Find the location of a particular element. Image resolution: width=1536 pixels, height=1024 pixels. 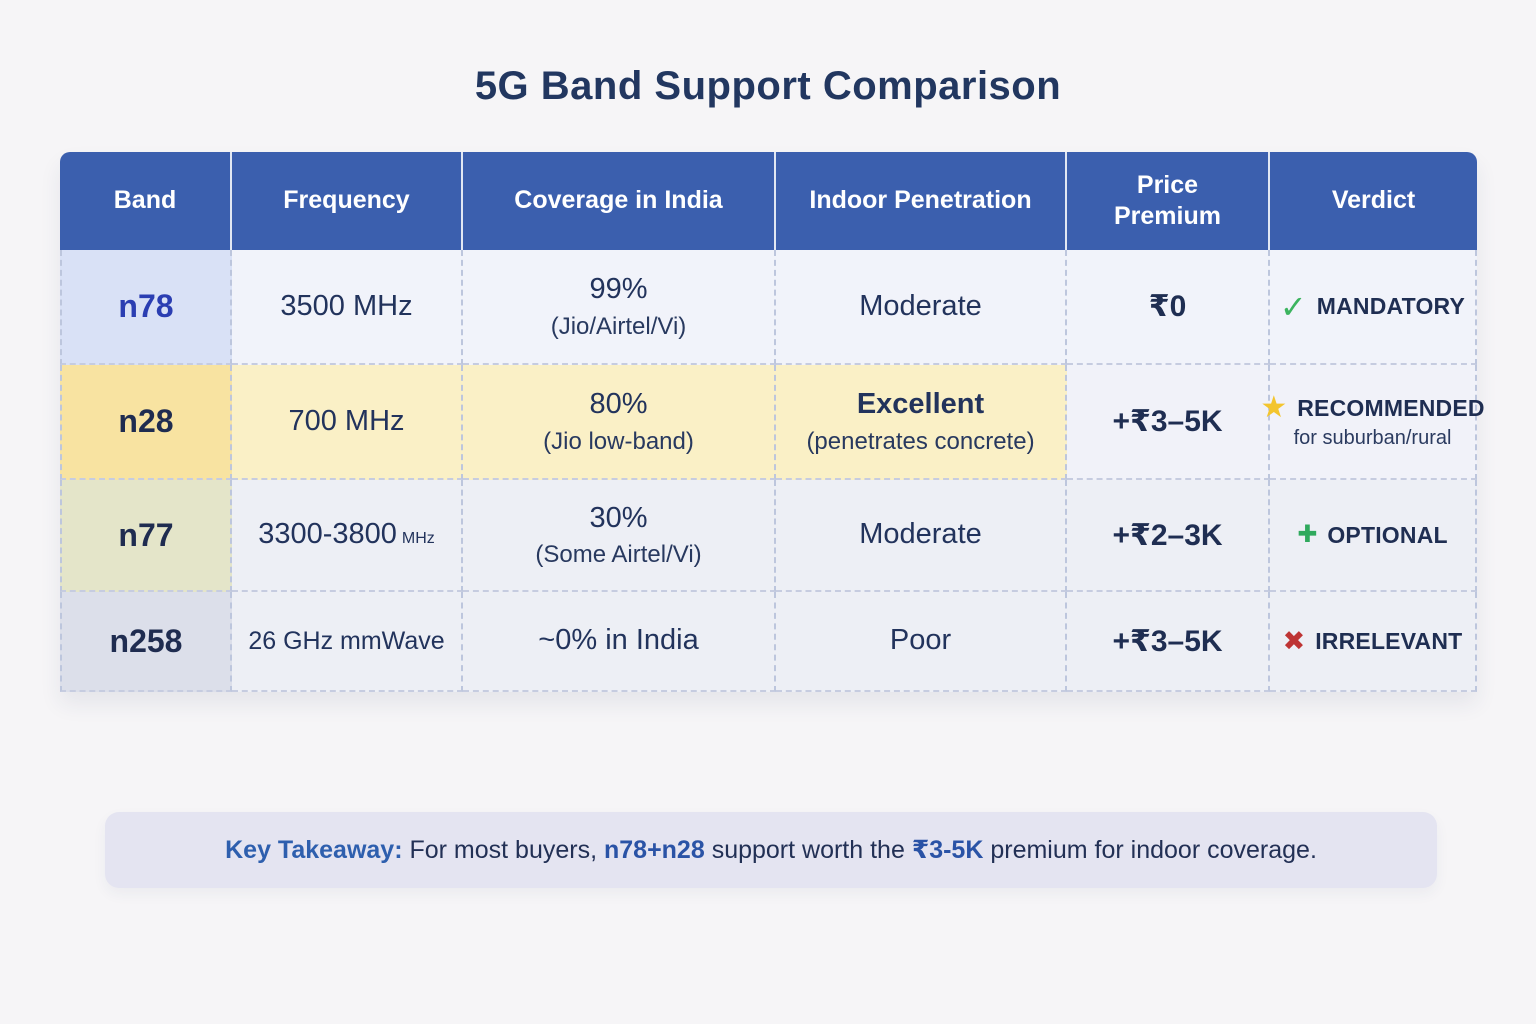

cell-frequency-n77: 3300-3800 MHz is located at coordinates (347, 536).